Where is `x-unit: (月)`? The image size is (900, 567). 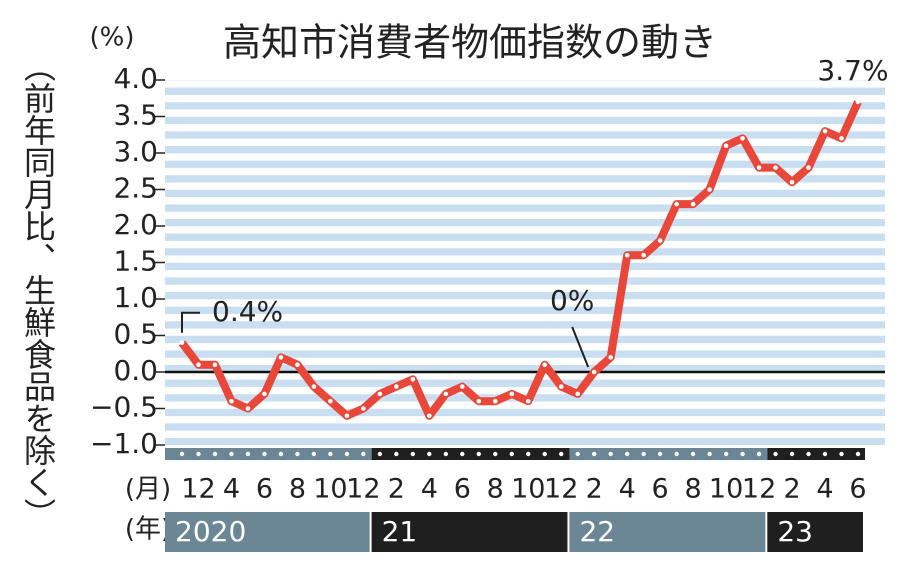 x-unit: (月) is located at coordinates (148, 490).